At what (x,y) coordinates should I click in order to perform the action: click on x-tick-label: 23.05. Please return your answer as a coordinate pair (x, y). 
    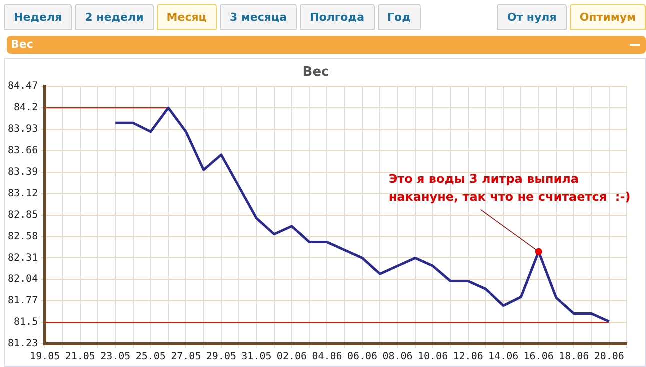
    Looking at the image, I should click on (115, 357).